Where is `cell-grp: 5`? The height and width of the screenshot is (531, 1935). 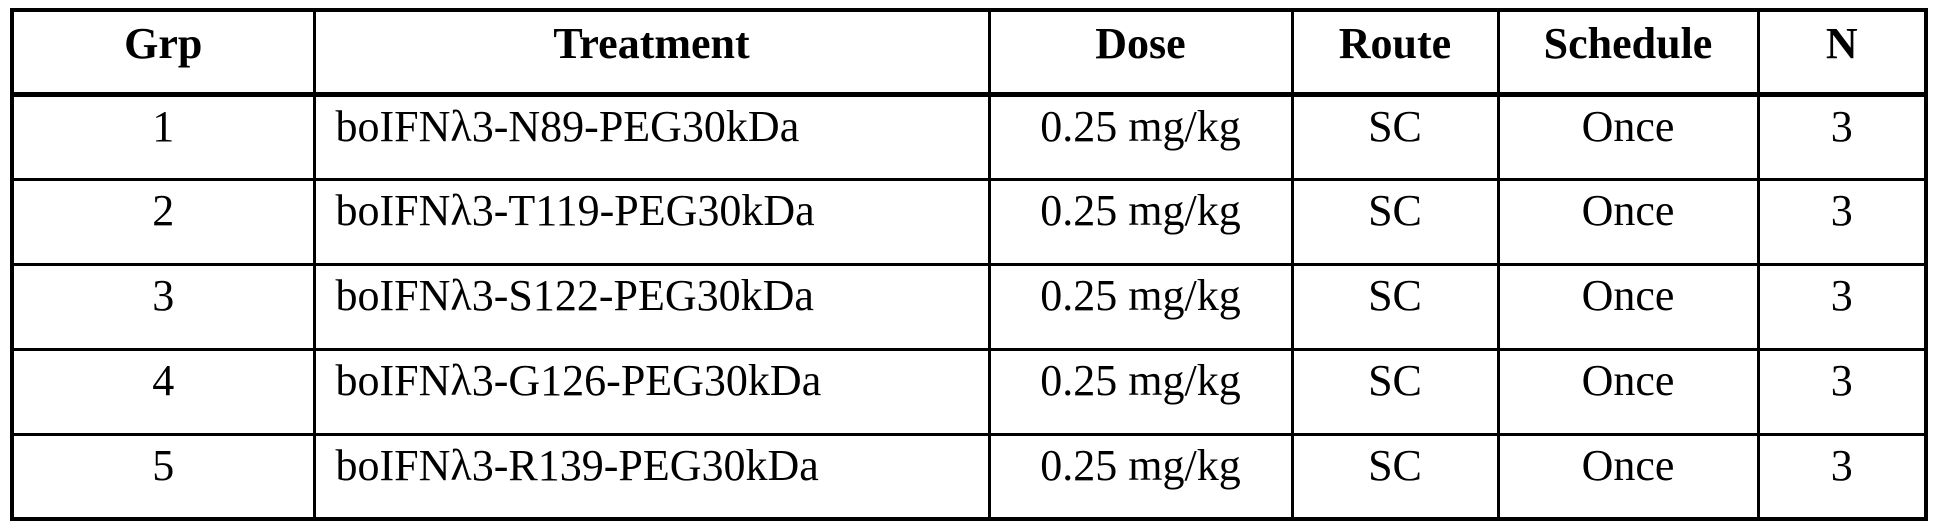 cell-grp: 5 is located at coordinates (163, 476).